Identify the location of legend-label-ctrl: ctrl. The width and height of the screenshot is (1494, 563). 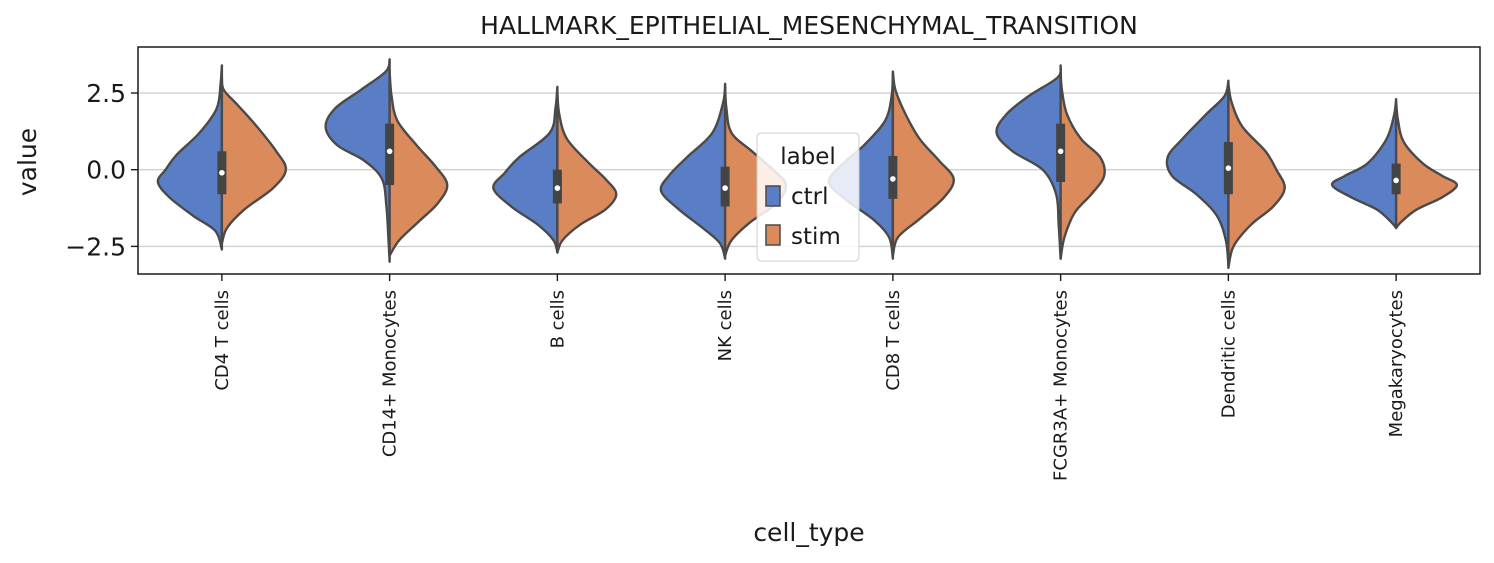
(810, 197).